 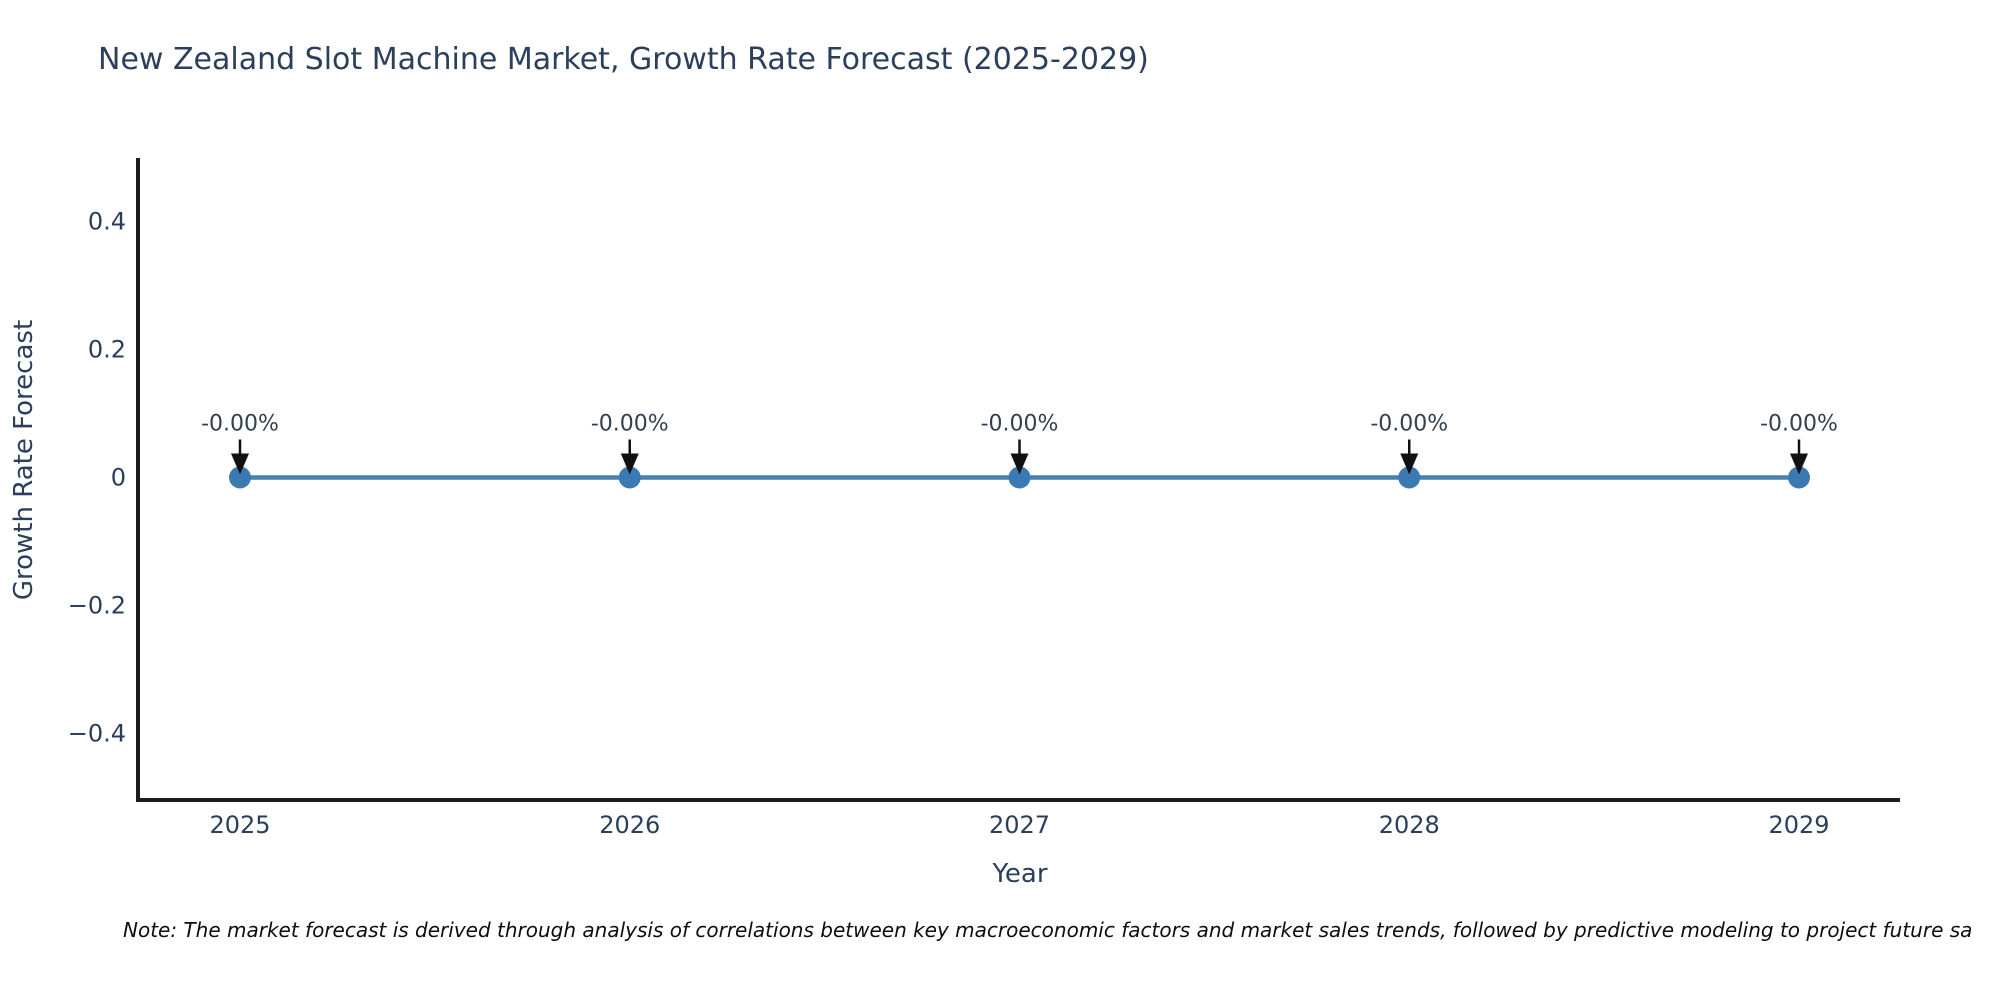 I want to click on x-axis-title: Year, so click(x=1020, y=874).